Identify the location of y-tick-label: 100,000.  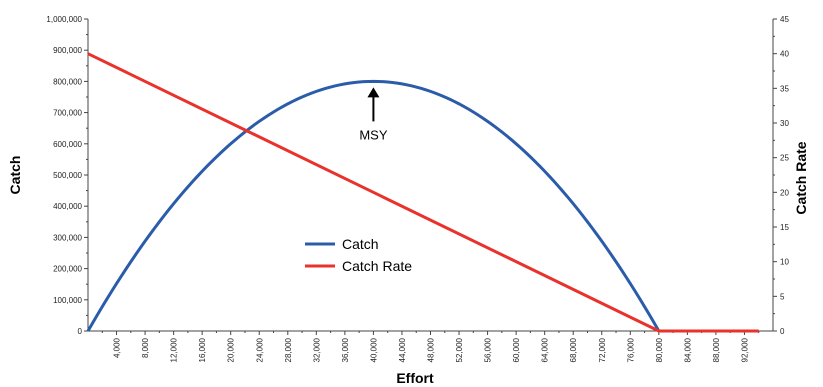
(67, 300).